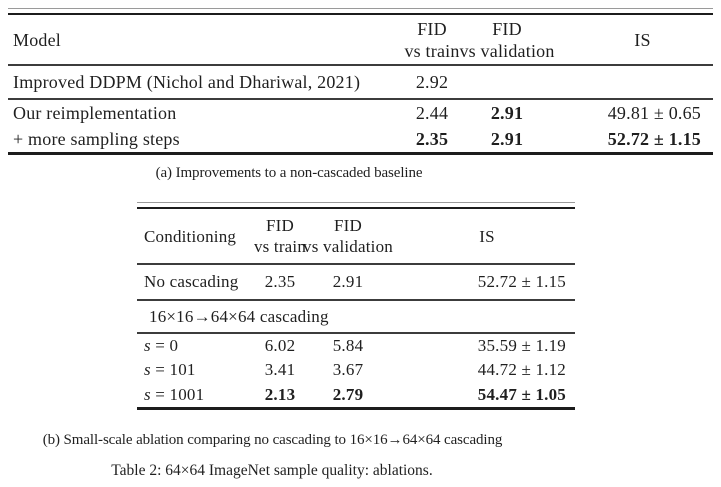  Describe the element at coordinates (625, 113) in the screenshot. I see `cell-is-reimplementation: 49.81 ± 0.65` at that location.